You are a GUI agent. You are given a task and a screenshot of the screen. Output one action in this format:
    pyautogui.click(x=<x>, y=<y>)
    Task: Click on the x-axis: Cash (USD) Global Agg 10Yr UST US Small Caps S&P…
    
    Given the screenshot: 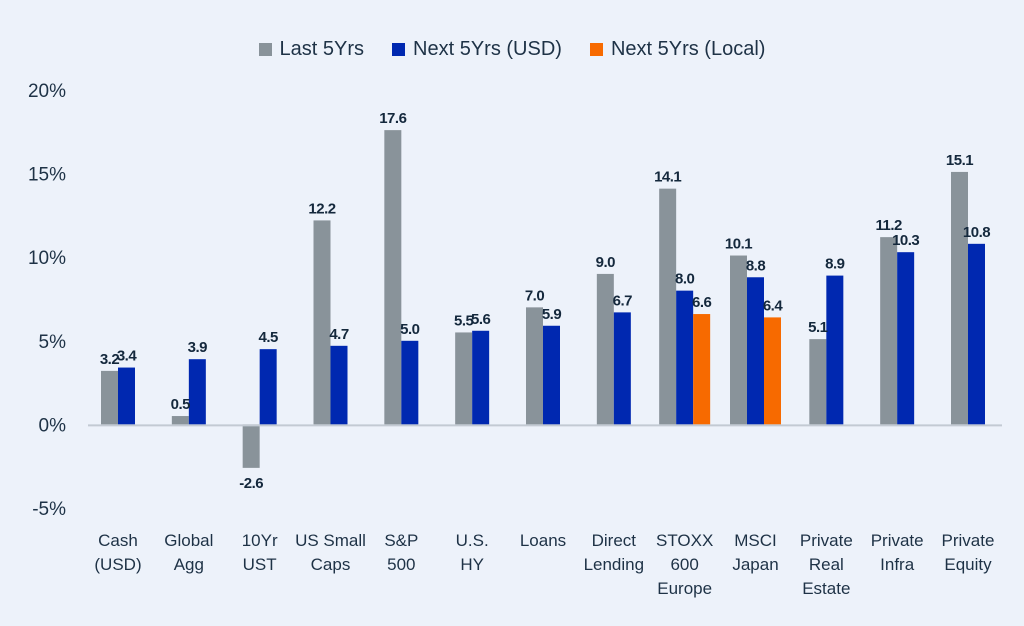 What is the action you would take?
    pyautogui.click(x=544, y=564)
    